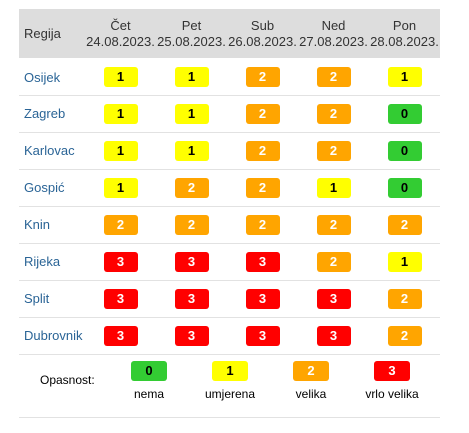 The width and height of the screenshot is (469, 433). I want to click on day-column-header: Pon 28.08.2023., so click(404, 33).